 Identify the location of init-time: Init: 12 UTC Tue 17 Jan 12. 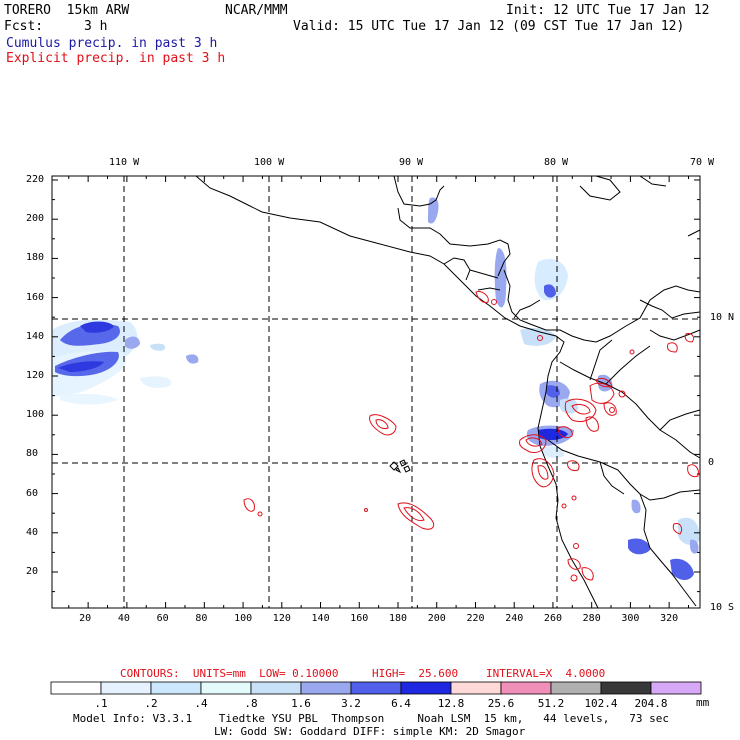
(608, 10).